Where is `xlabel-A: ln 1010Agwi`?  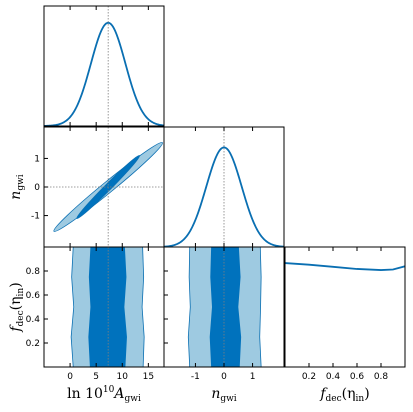 xlabel-A: ln 1010Agwi is located at coordinates (104, 394).